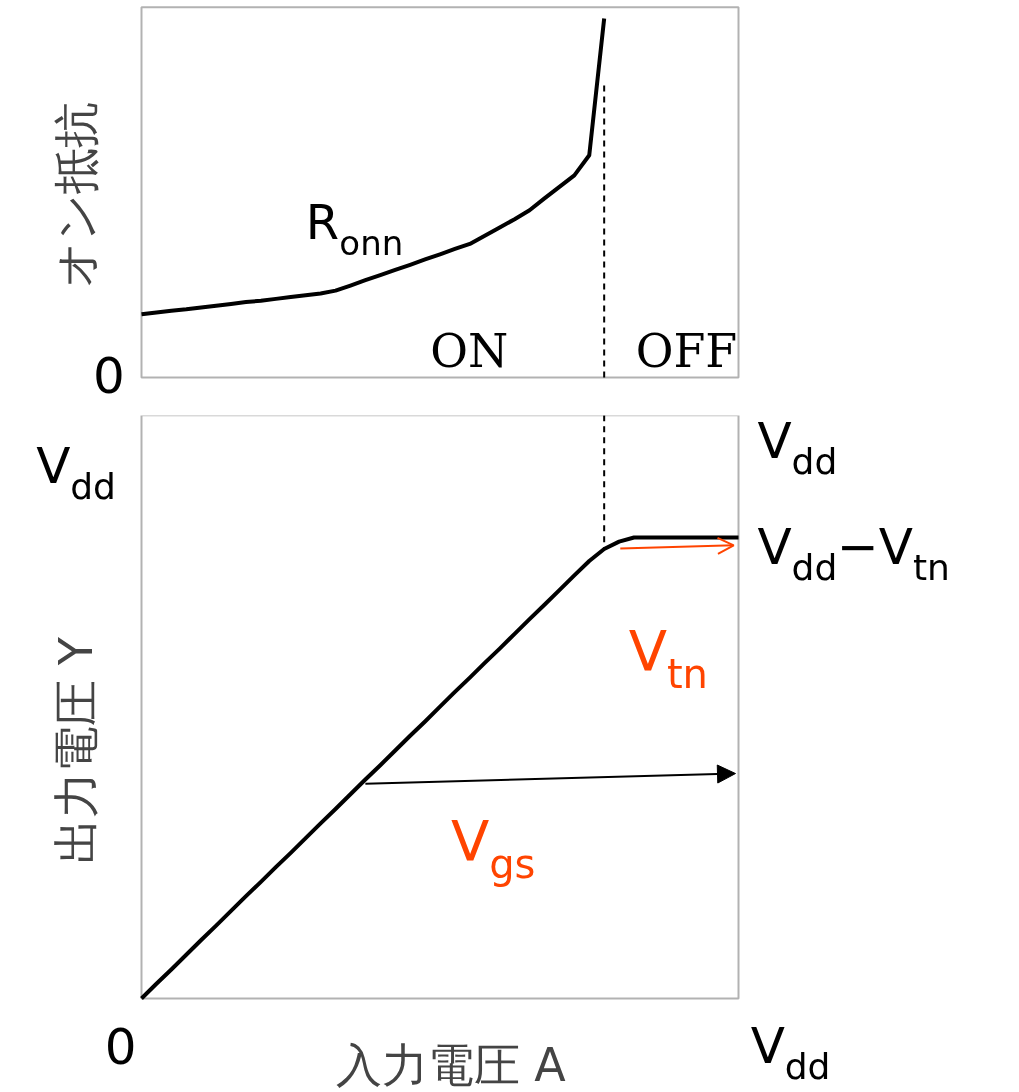  What do you see at coordinates (686, 350) in the screenshot?
I see `annotation: OFF` at bounding box center [686, 350].